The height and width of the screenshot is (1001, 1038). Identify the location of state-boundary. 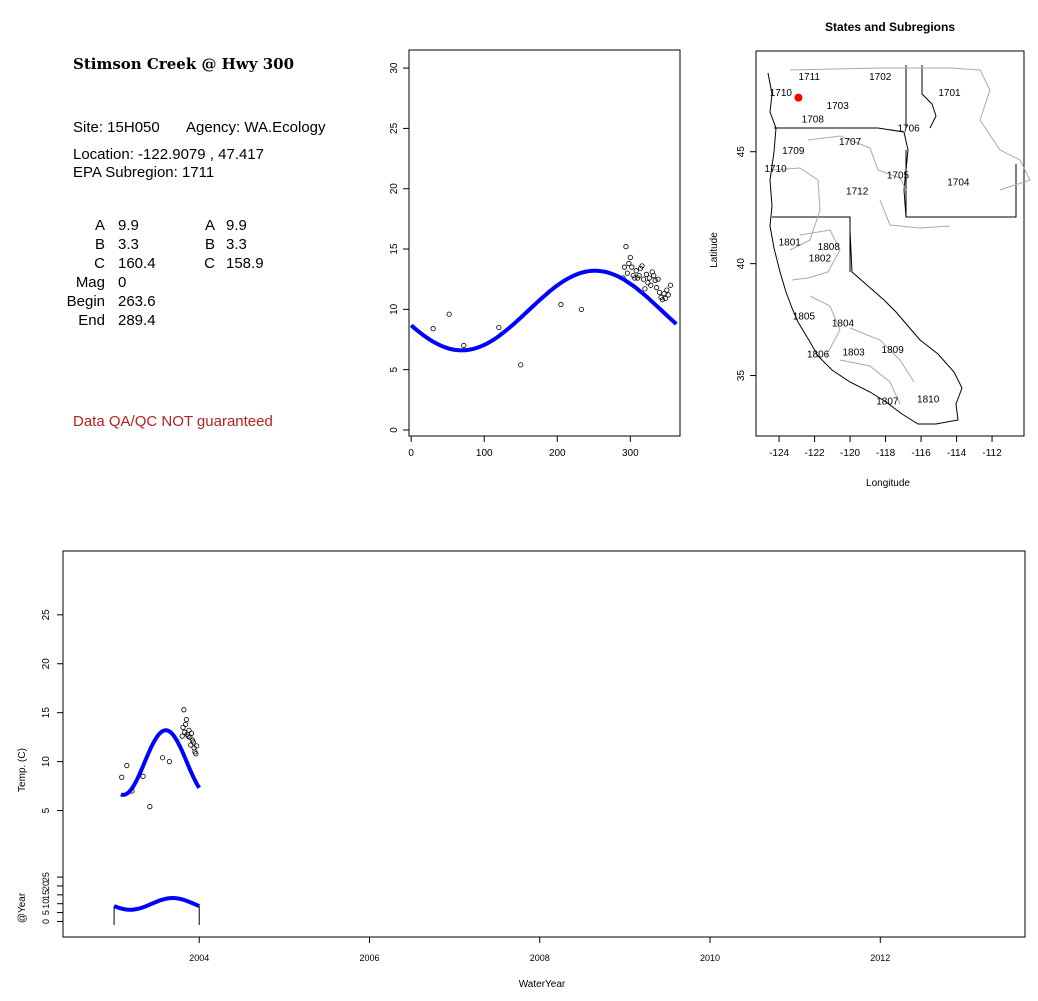
(811, 244).